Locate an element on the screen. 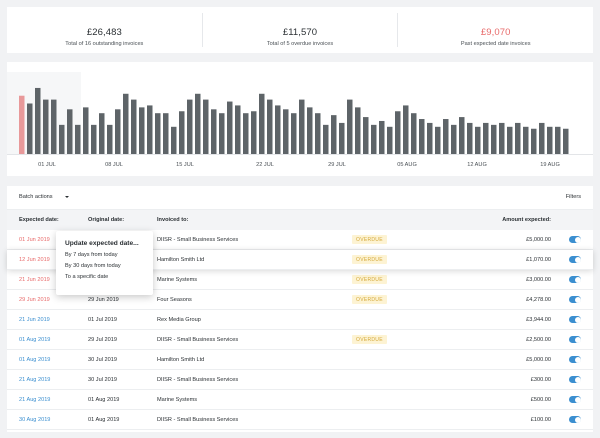 The width and height of the screenshot is (600, 438). menu-item-specific-date: To a specific date is located at coordinates (87, 277).